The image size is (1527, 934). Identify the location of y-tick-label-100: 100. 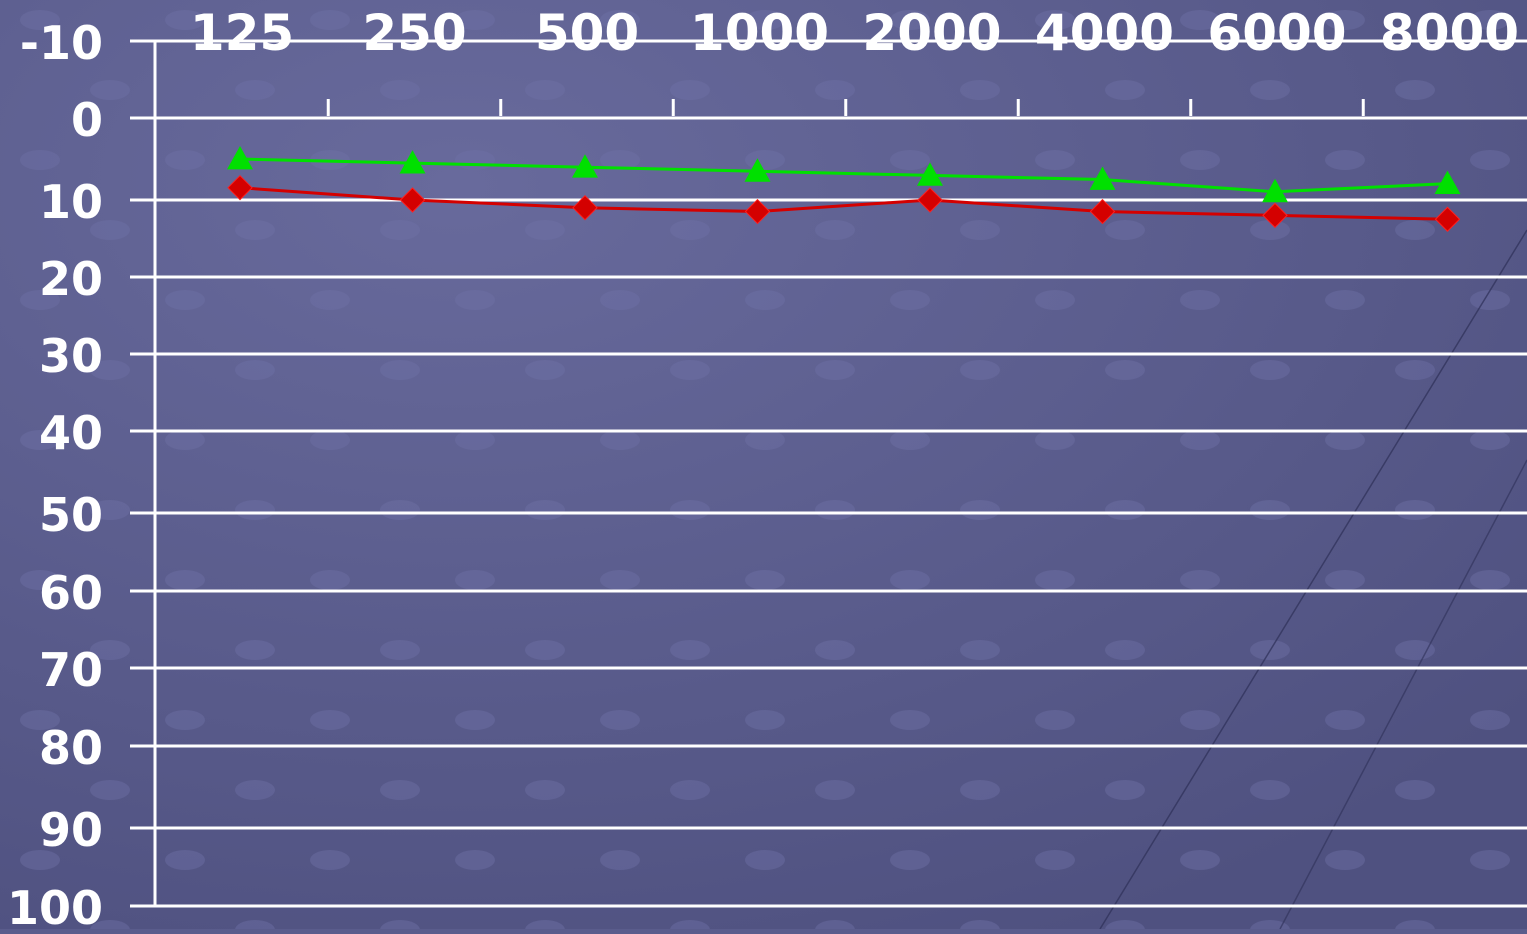
(55, 905).